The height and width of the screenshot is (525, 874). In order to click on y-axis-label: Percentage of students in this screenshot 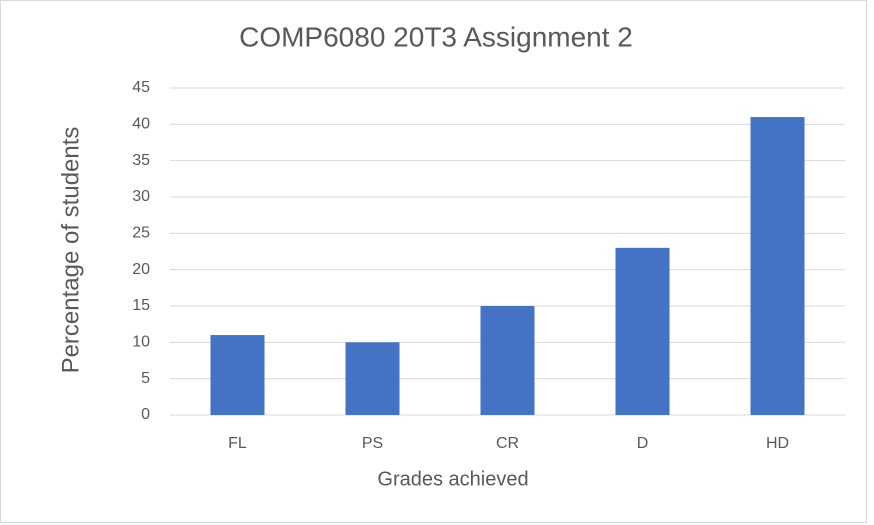, I will do `click(70, 250)`.